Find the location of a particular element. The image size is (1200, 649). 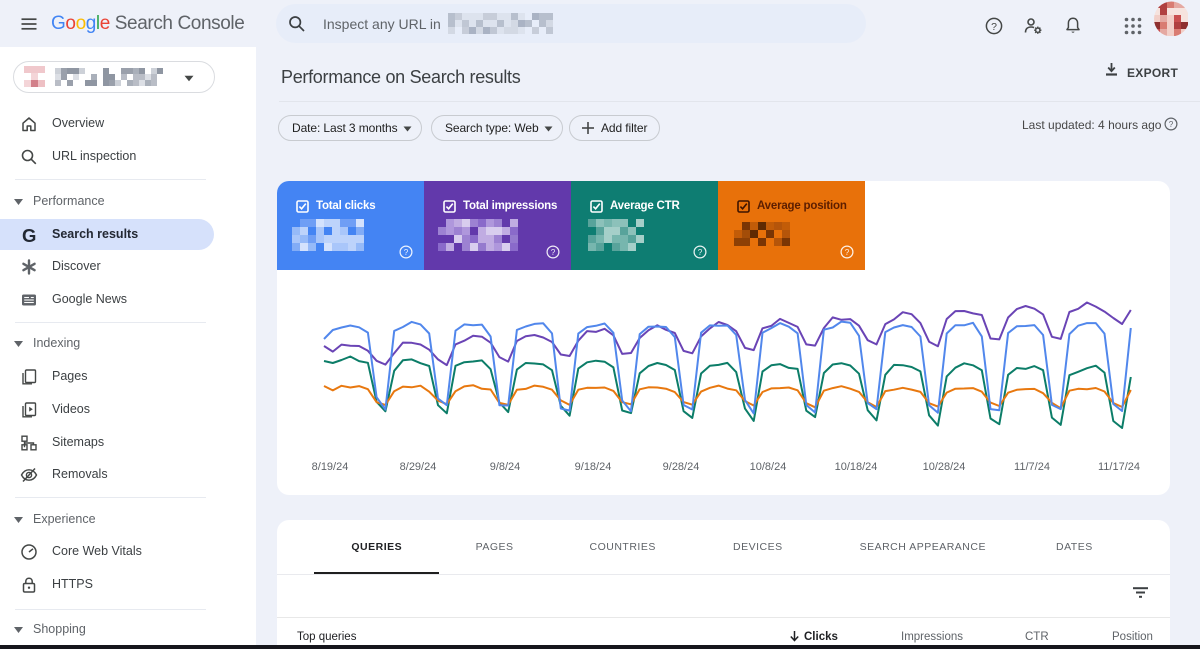

svg-text: G is located at coordinates (29, 235).